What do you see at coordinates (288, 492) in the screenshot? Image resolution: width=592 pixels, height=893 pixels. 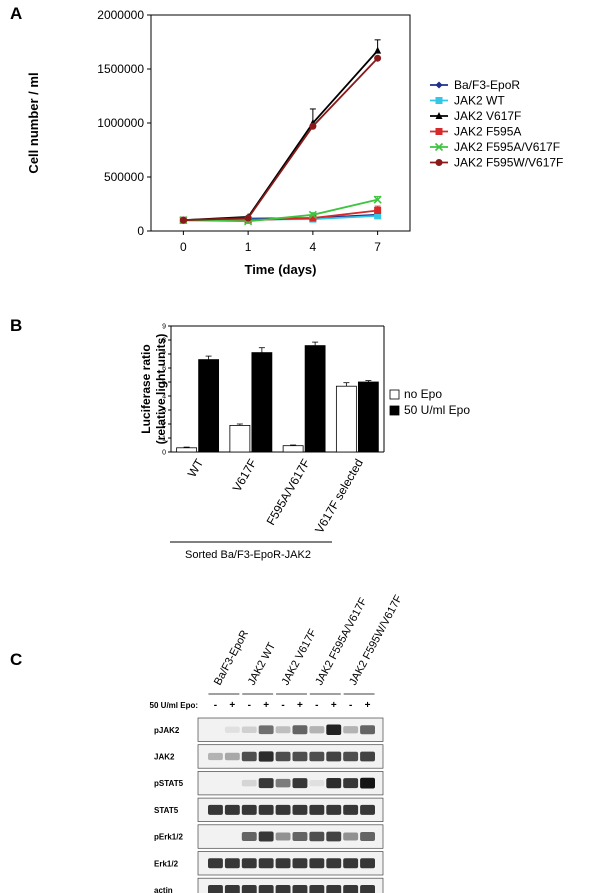 I see `category-label: F595A/V617F` at bounding box center [288, 492].